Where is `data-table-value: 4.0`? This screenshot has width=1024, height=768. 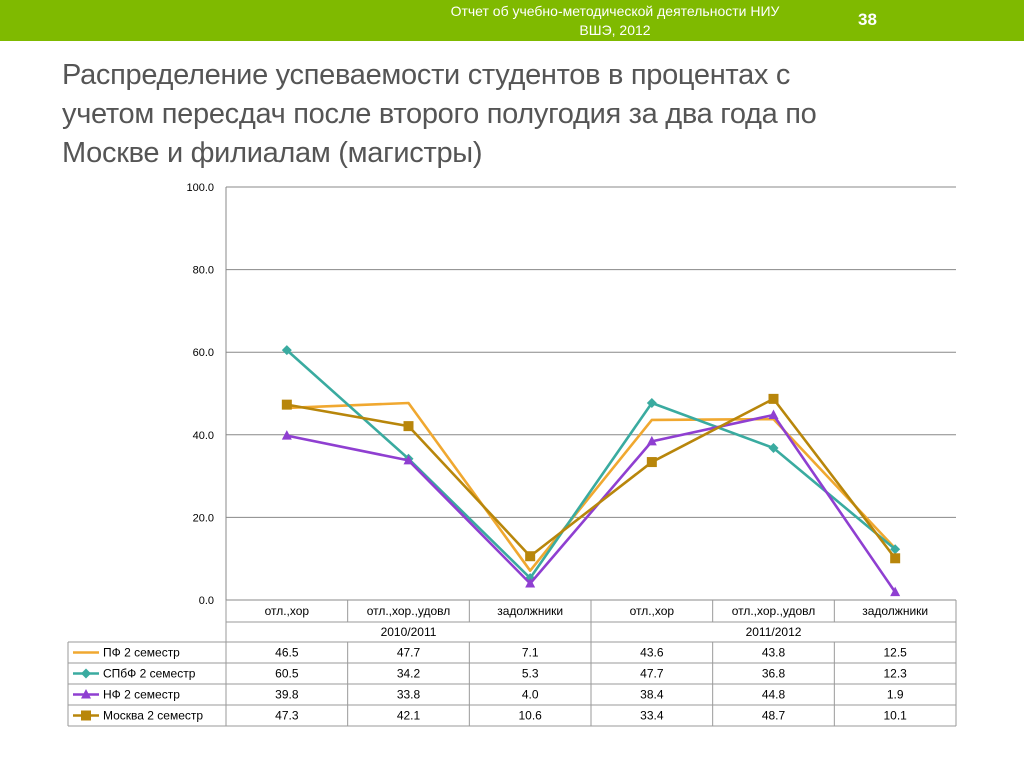
data-table-value: 4.0 is located at coordinates (530, 695).